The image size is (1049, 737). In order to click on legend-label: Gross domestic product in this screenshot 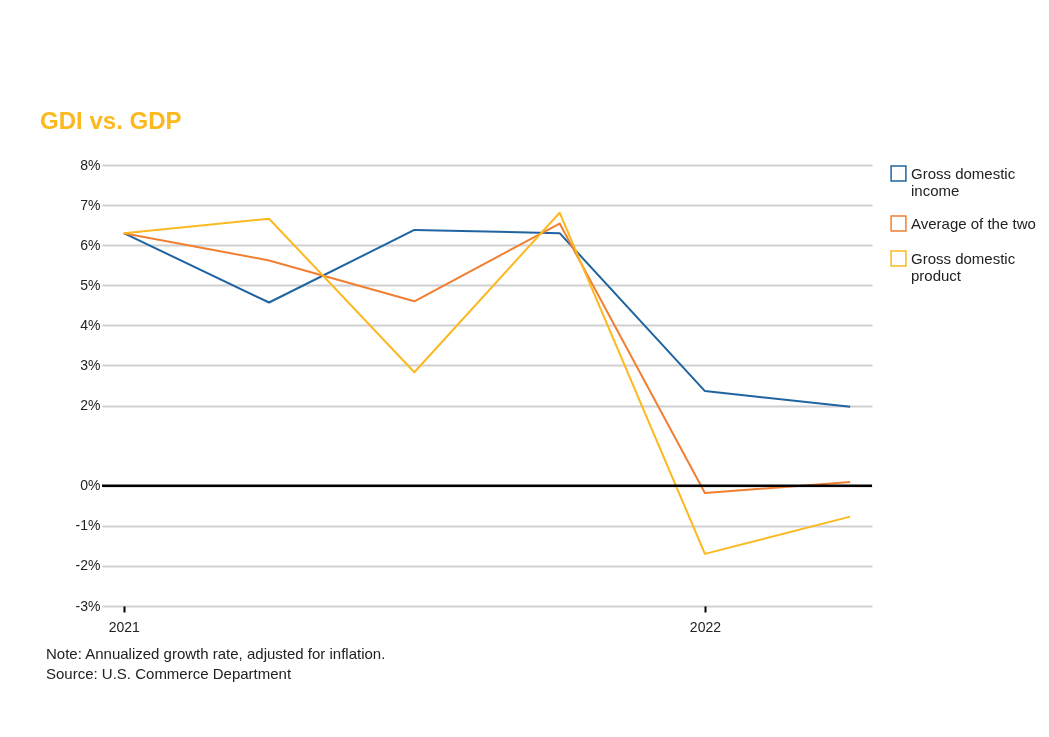, I will do `click(963, 266)`.